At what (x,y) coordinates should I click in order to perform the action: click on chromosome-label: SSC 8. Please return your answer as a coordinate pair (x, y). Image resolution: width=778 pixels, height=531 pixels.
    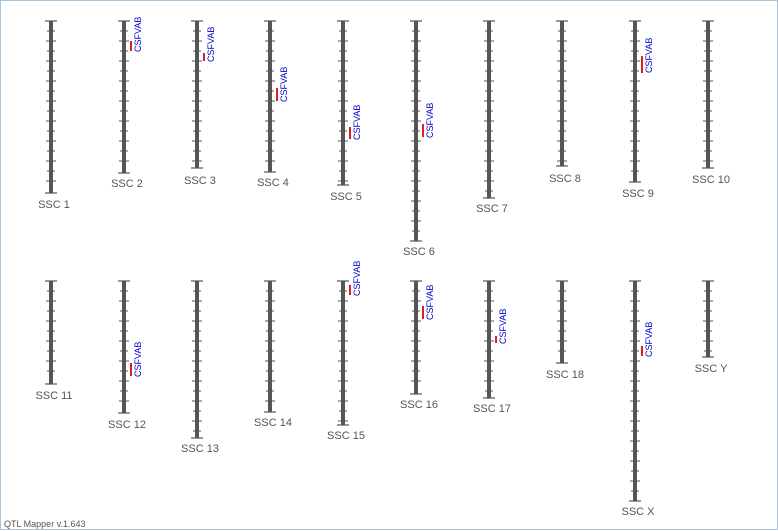
    Looking at the image, I should click on (565, 179).